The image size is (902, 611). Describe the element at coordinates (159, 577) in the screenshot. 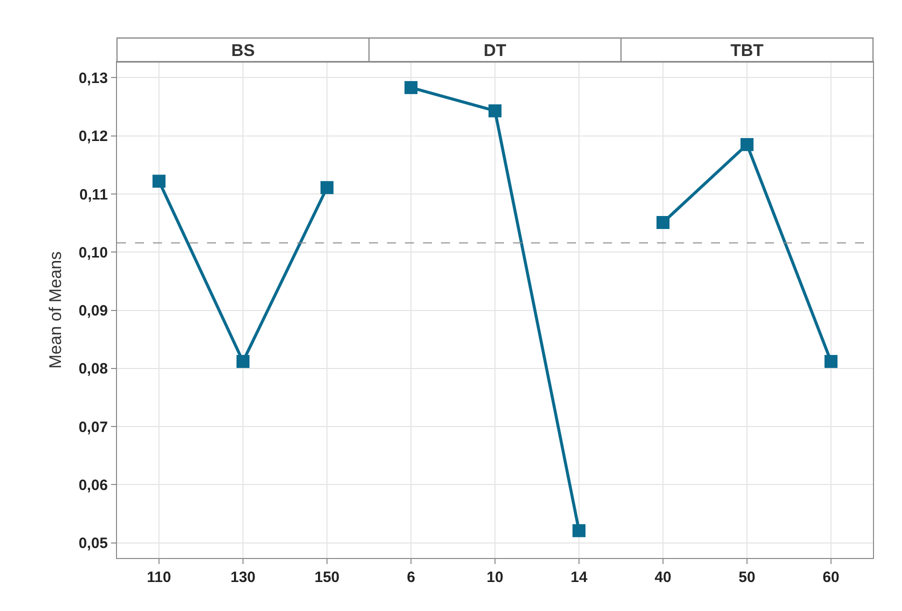

I see `x-tick-label: 110` at that location.